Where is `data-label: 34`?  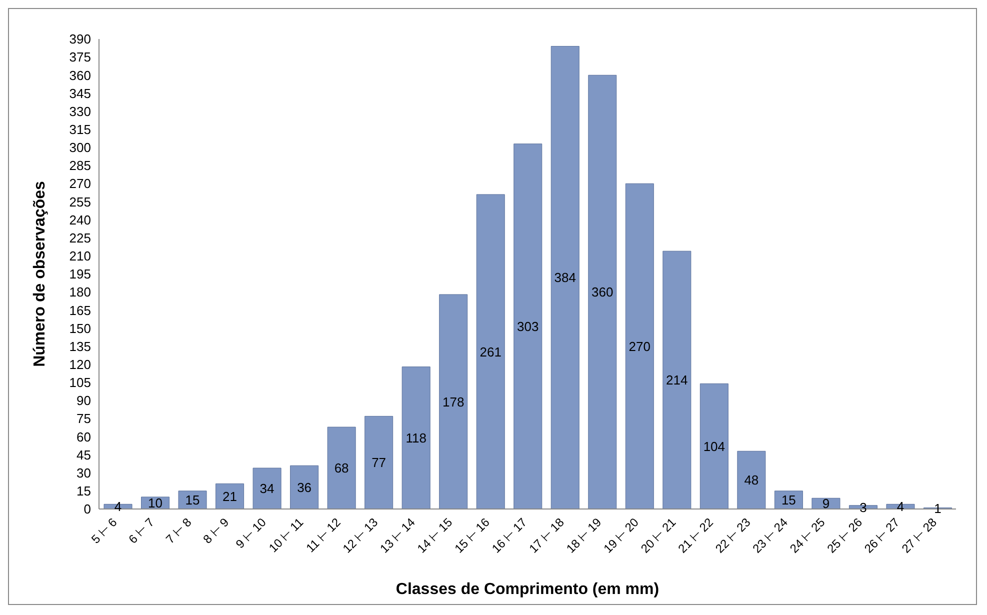
data-label: 34 is located at coordinates (267, 488).